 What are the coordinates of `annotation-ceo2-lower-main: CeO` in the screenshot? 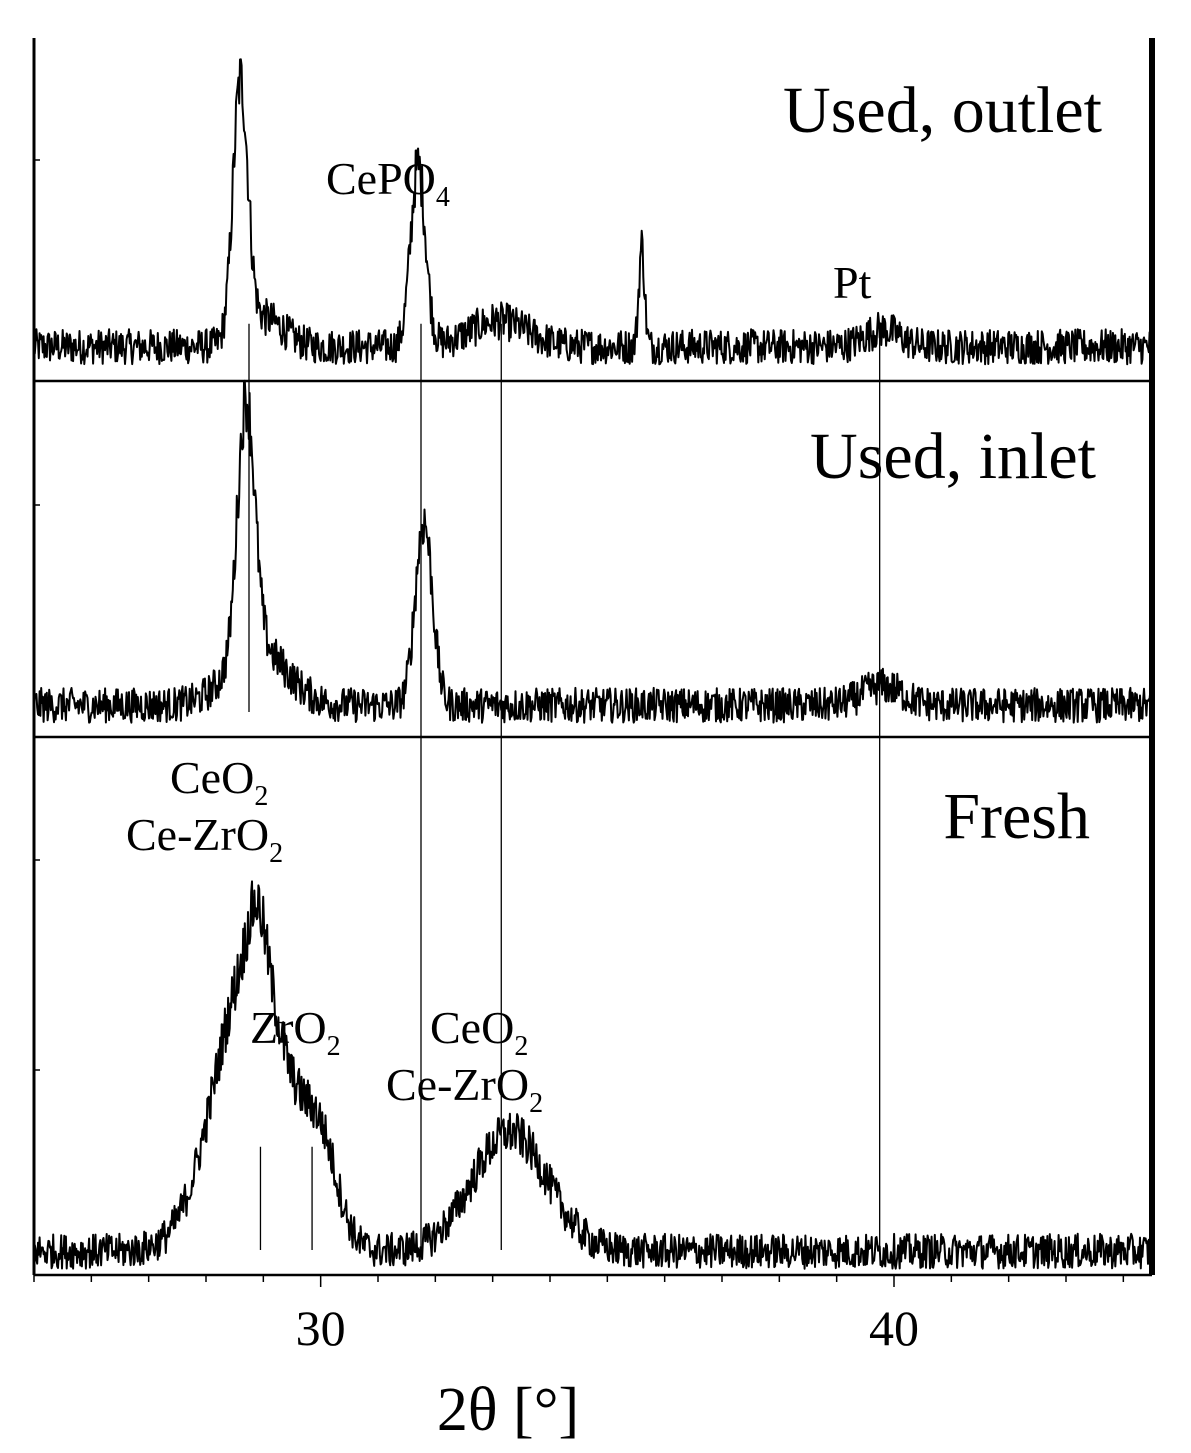 It's located at (472, 1027).